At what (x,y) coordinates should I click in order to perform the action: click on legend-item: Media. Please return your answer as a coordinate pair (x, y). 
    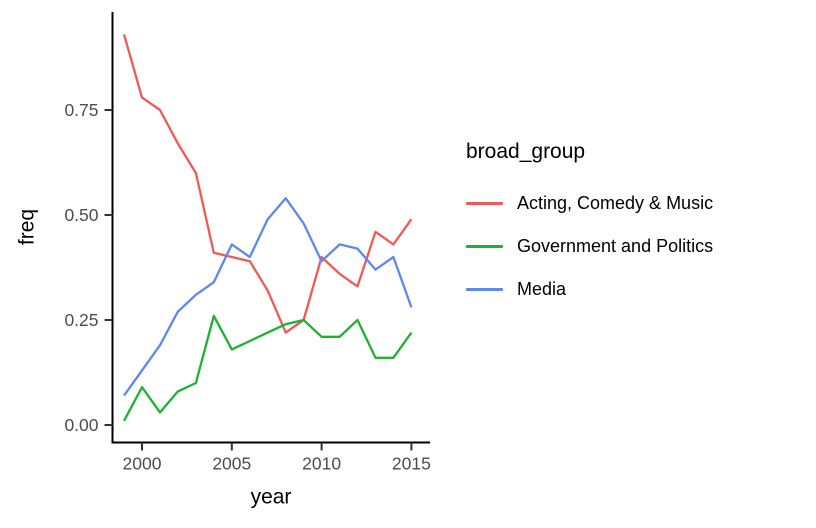
    Looking at the image, I should click on (589, 289).